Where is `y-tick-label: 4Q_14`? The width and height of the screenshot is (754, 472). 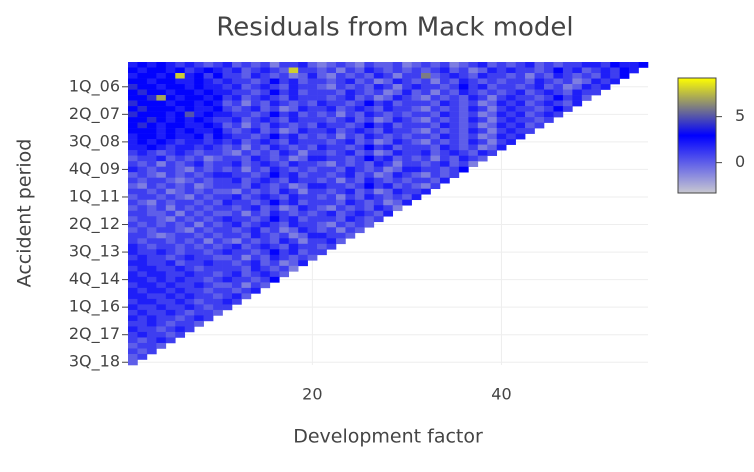 y-tick-label: 4Q_14 is located at coordinates (94, 279).